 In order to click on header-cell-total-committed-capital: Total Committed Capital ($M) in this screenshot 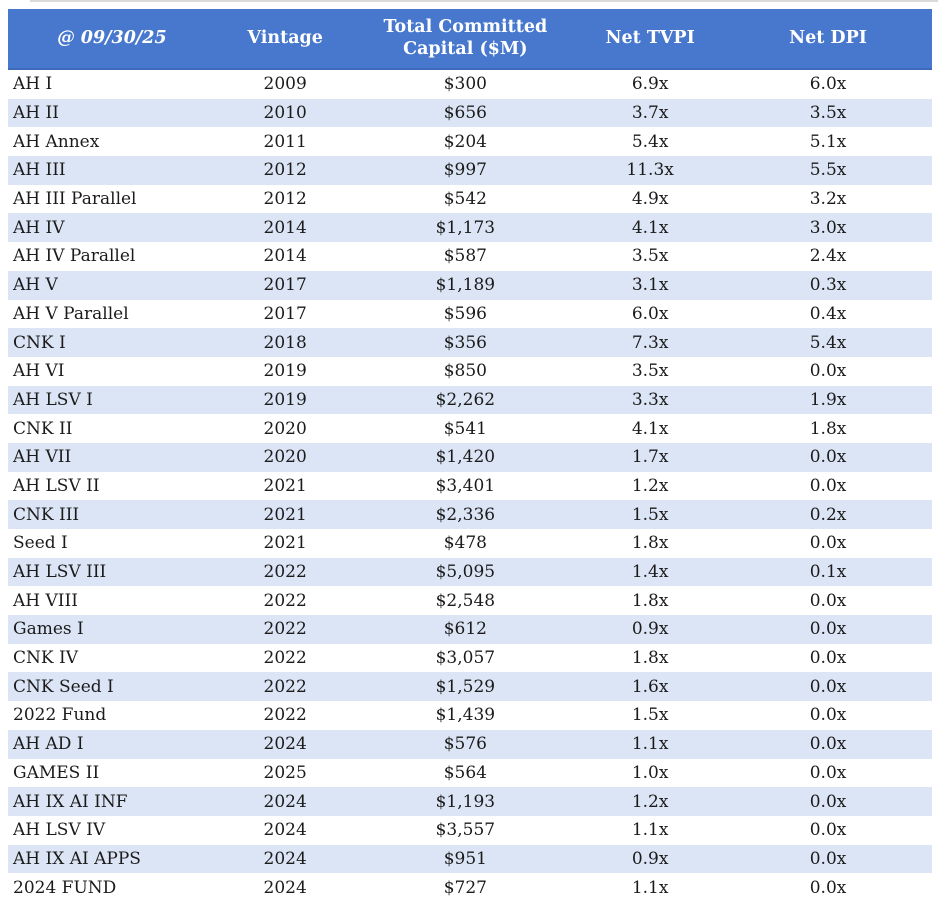, I will do `click(465, 39)`.